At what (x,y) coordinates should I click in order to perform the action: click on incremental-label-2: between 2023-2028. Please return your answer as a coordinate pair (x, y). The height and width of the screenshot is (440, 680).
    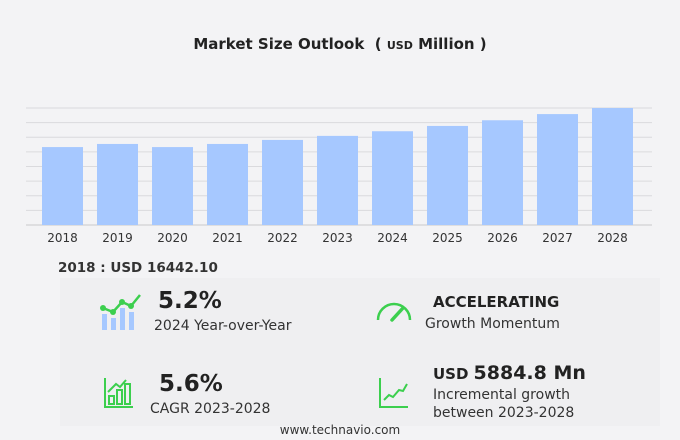
    Looking at the image, I should click on (504, 413).